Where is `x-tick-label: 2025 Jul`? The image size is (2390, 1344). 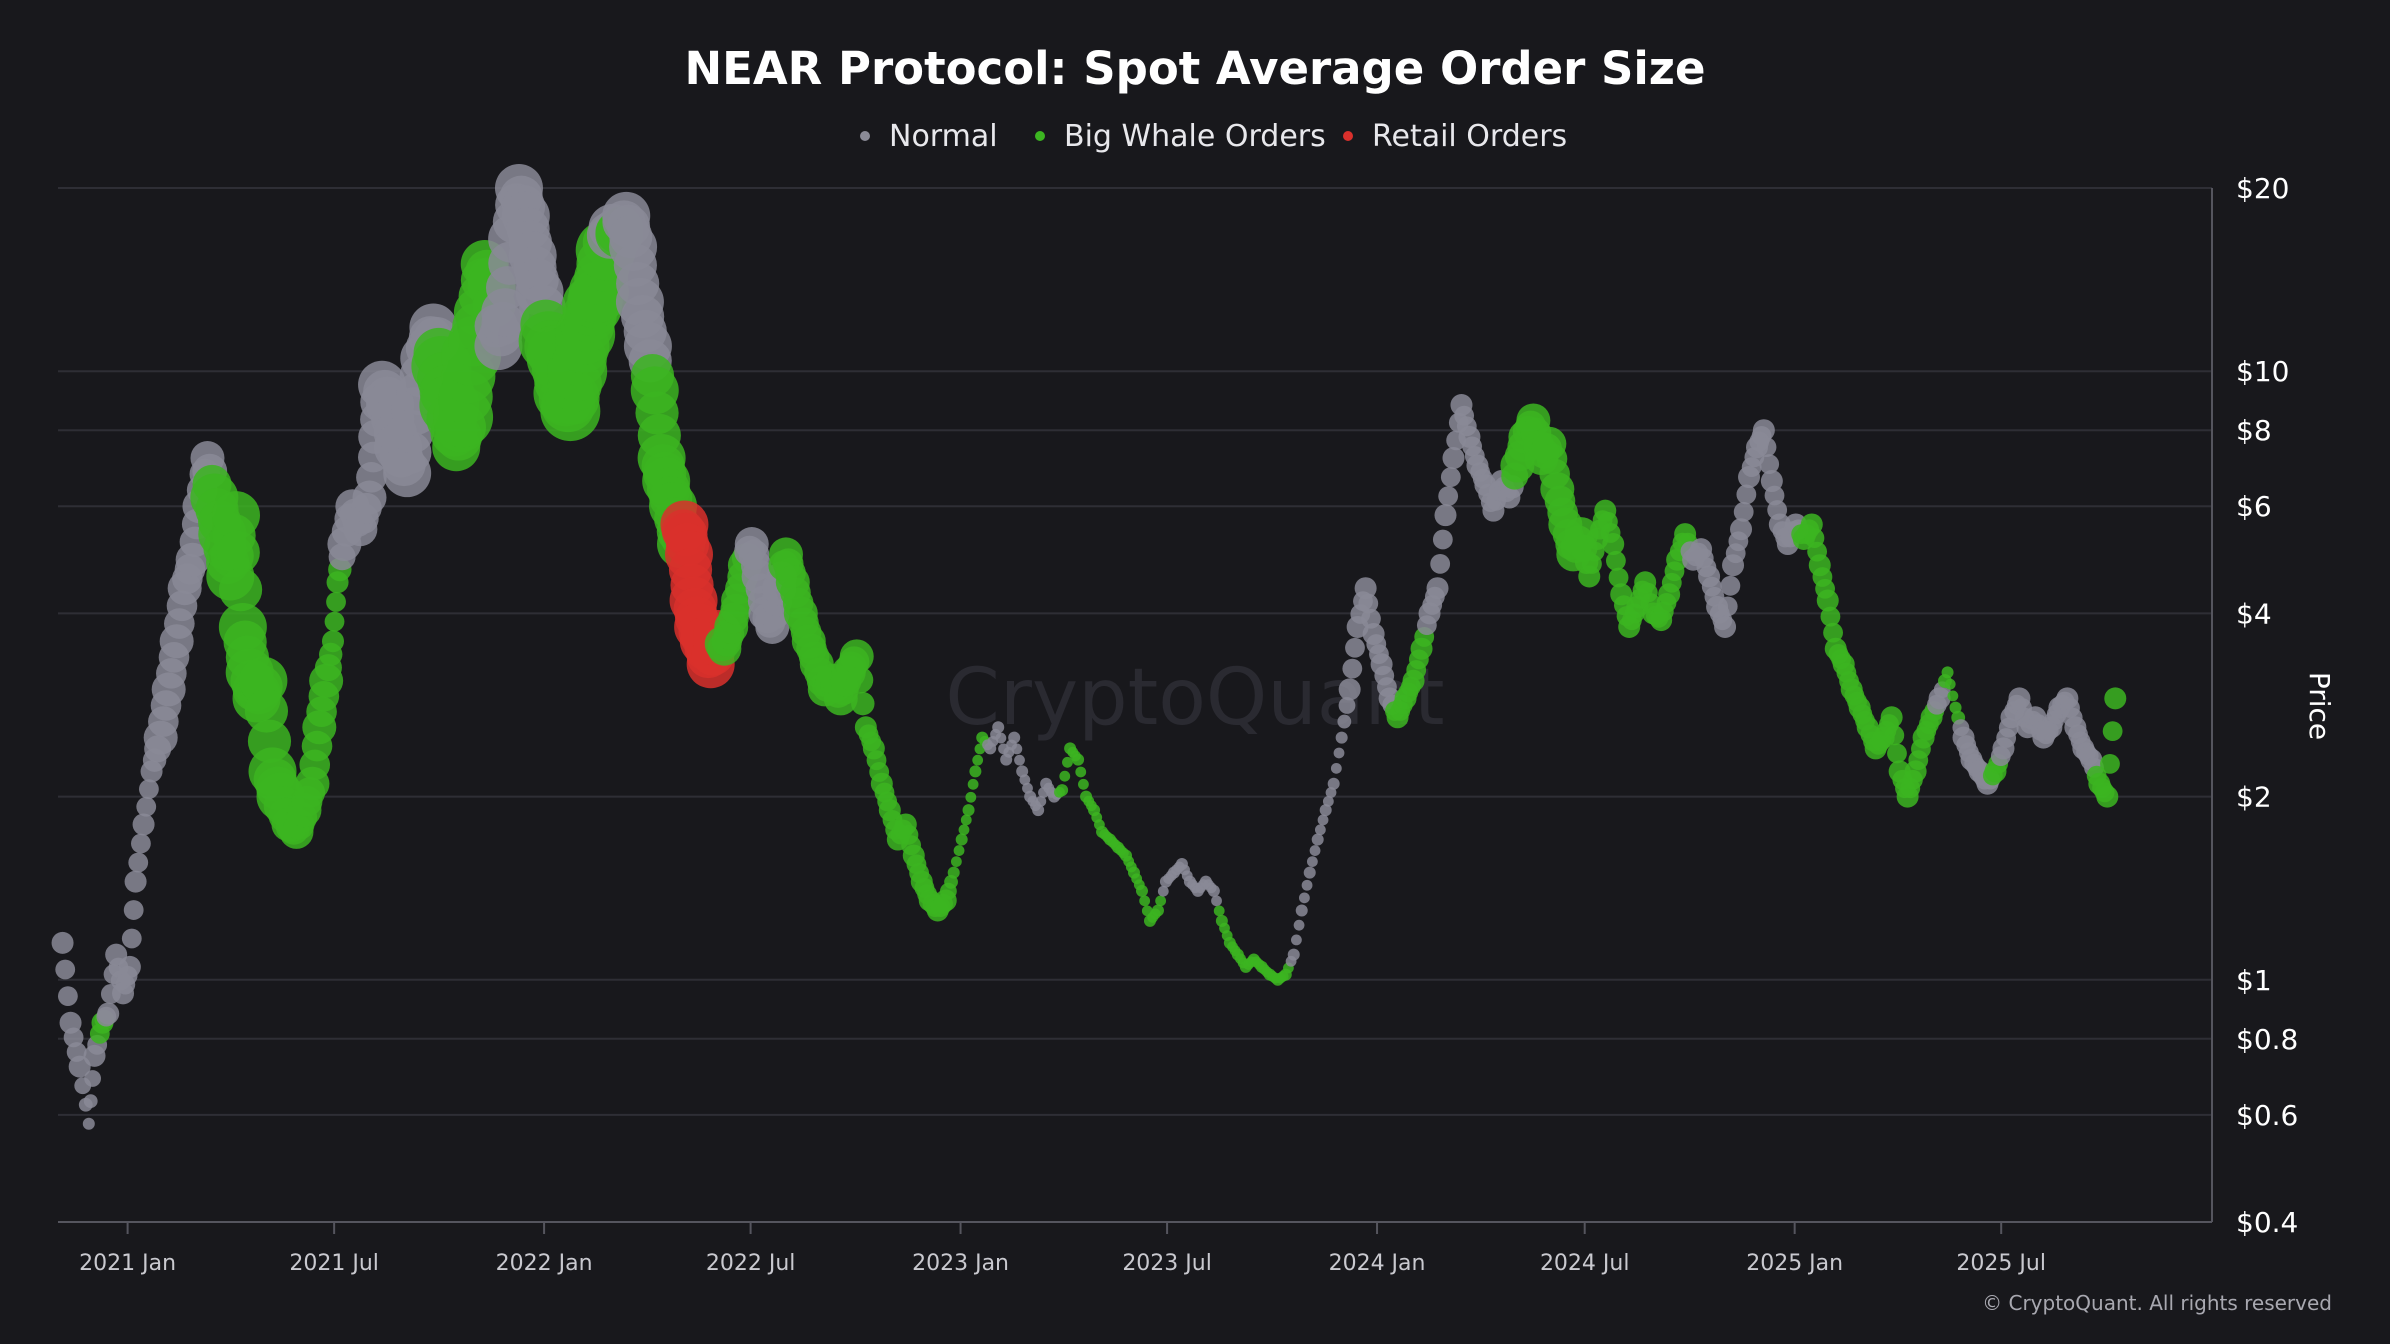 x-tick-label: 2025 Jul is located at coordinates (2001, 1263).